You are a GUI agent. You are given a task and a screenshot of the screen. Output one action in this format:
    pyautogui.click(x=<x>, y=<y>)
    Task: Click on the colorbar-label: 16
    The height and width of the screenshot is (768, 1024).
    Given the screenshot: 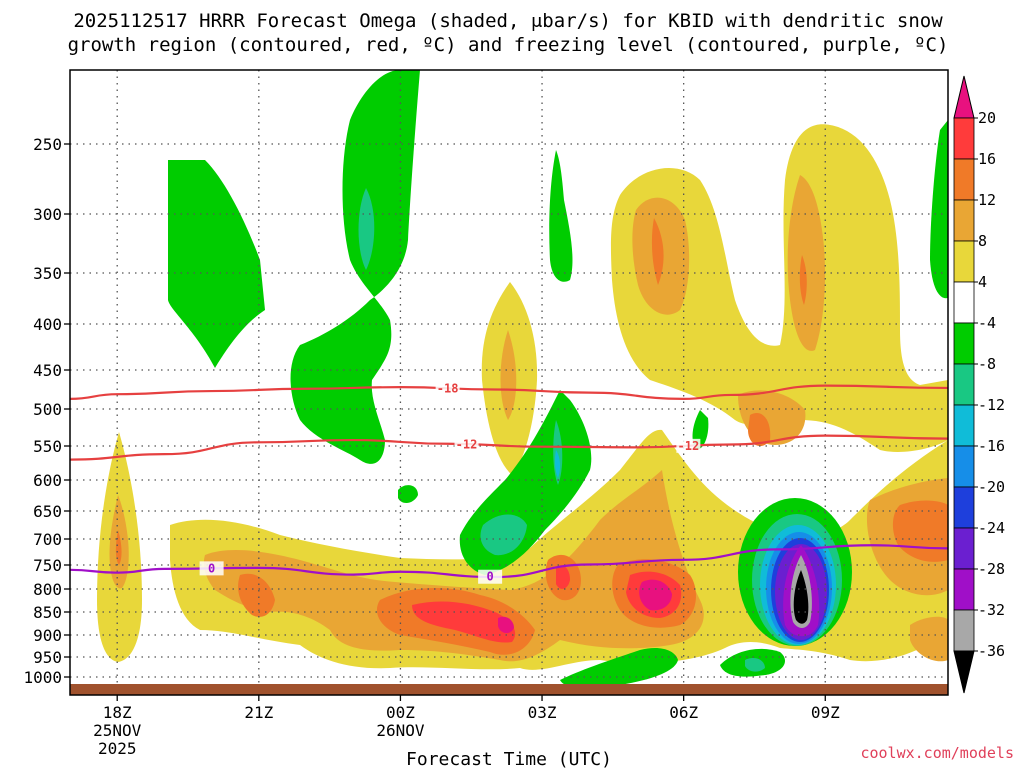 What is the action you would take?
    pyautogui.click(x=987, y=159)
    